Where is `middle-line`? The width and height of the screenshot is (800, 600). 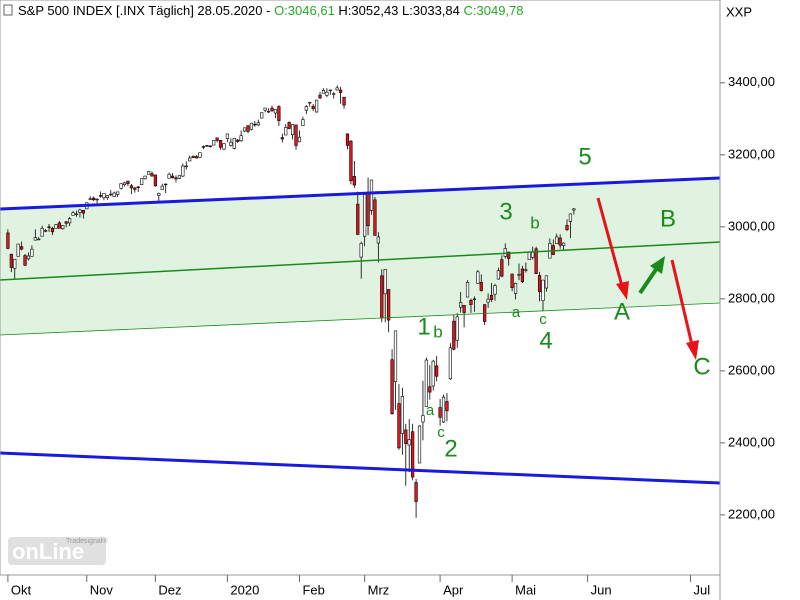
middle-line is located at coordinates (360, 261).